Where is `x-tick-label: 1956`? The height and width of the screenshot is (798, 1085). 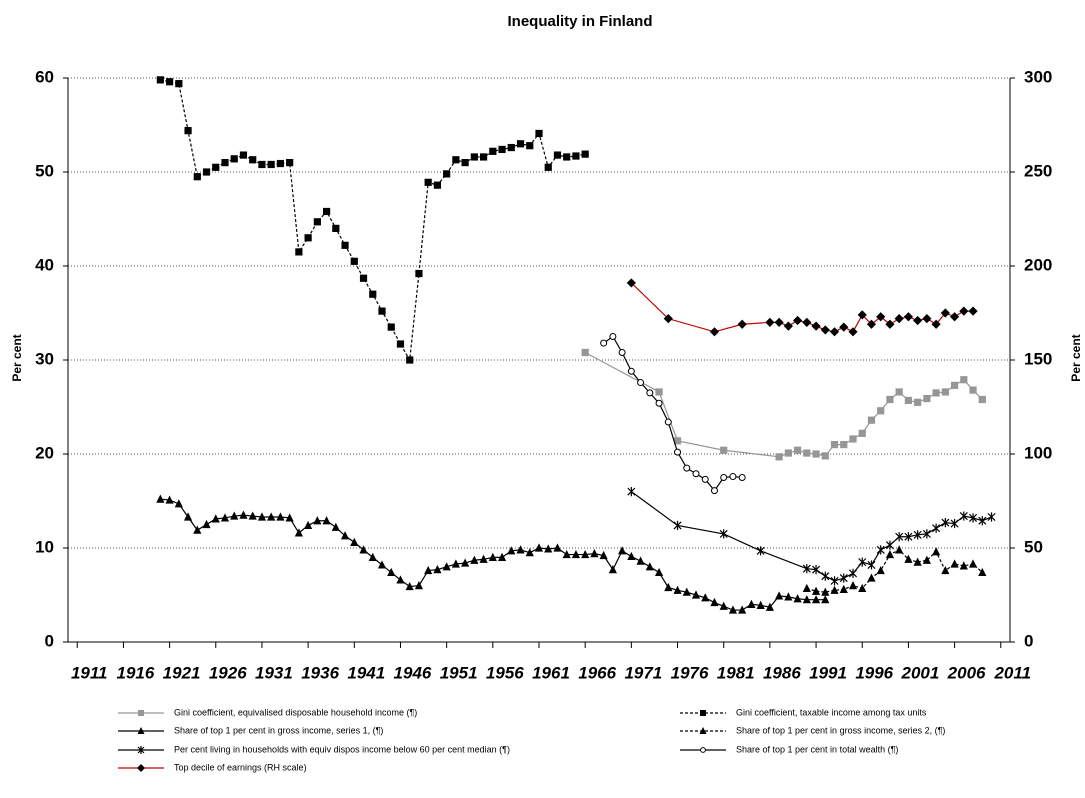
x-tick-label: 1956 is located at coordinates (505, 672).